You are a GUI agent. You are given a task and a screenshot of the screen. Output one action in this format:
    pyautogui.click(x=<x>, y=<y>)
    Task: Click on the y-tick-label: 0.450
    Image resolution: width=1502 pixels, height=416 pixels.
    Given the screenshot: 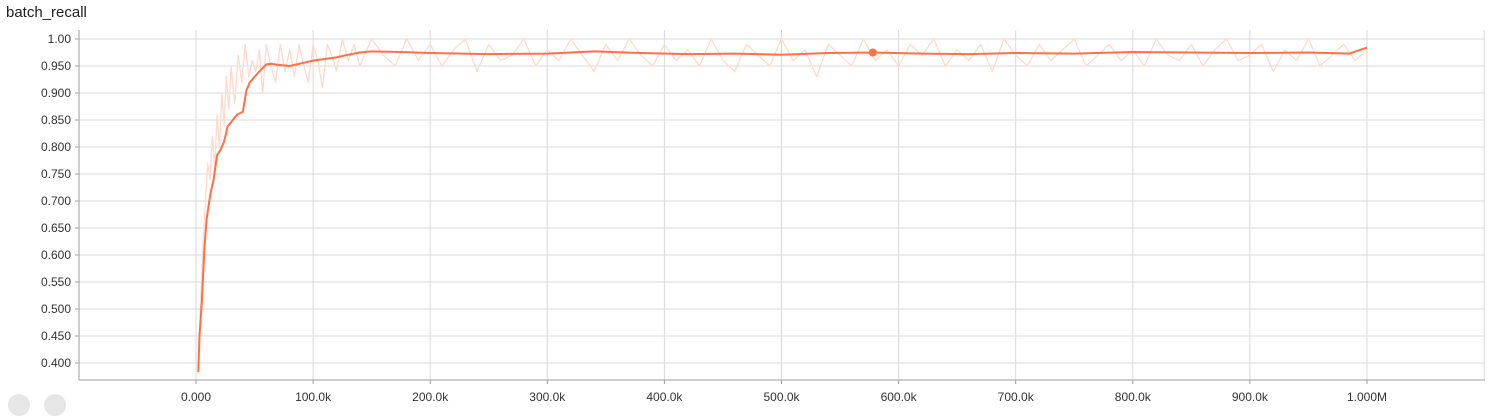 What is the action you would take?
    pyautogui.click(x=56, y=336)
    